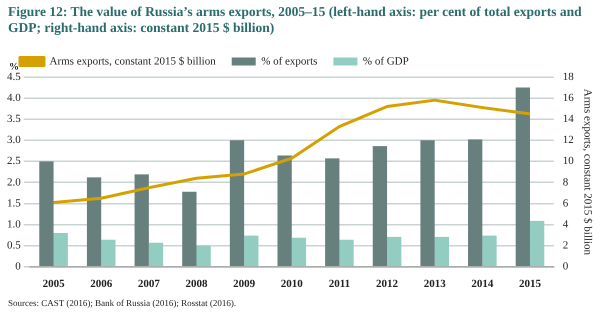 This screenshot has height=320, width=602. Describe the element at coordinates (14, 246) in the screenshot. I see `y-tick-label: 0.5` at that location.